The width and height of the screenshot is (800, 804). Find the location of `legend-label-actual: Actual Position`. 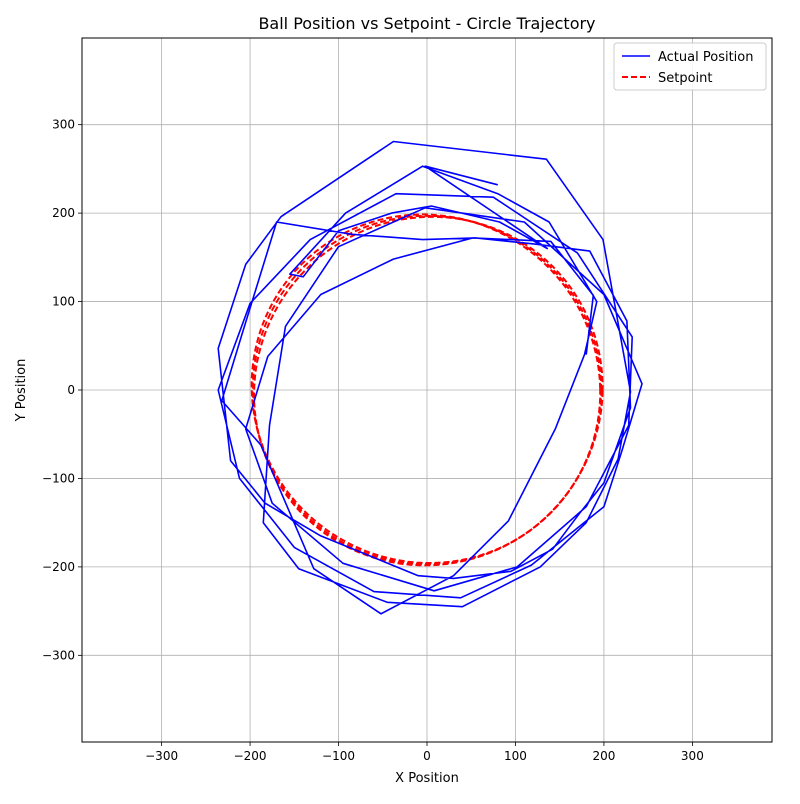

legend-label-actual: Actual Position is located at coordinates (705, 57).